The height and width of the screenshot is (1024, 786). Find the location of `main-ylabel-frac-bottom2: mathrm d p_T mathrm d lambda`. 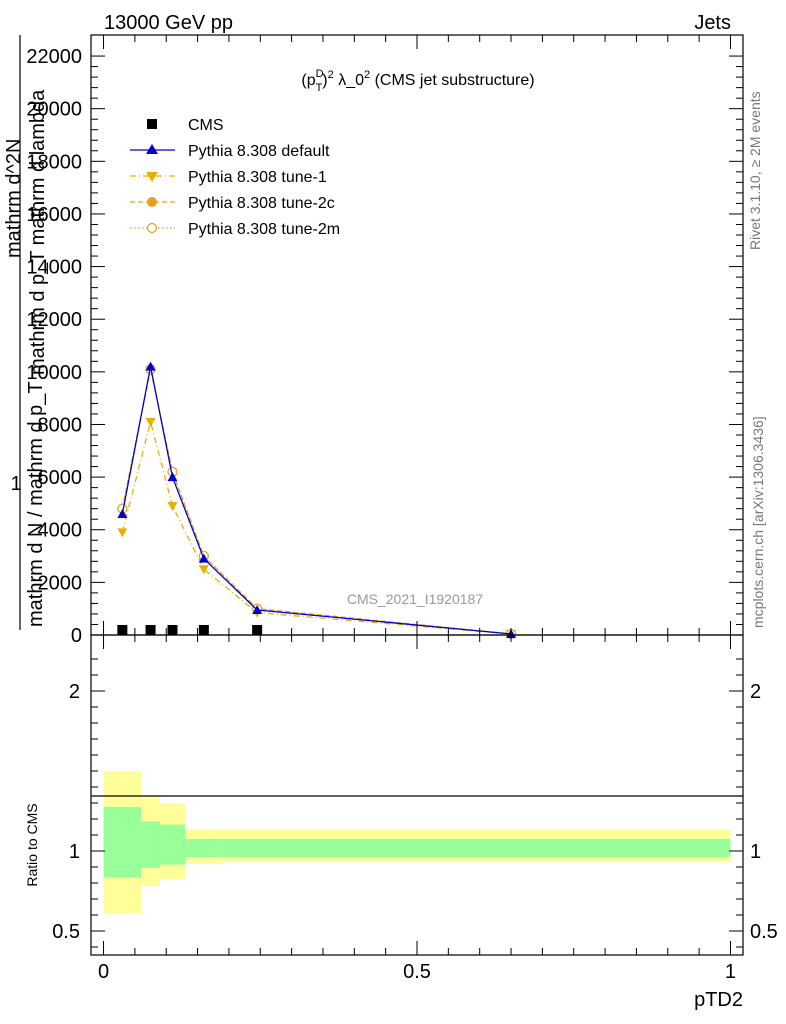

main-ylabel-frac-bottom2: mathrm d p_T mathrm d lambda is located at coordinates (38, 232).